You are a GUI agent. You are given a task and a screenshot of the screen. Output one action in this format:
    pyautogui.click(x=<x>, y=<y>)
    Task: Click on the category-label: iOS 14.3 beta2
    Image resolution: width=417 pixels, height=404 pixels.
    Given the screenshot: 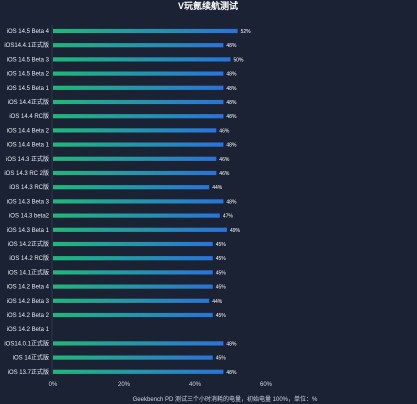 What is the action you would take?
    pyautogui.click(x=29, y=217)
    